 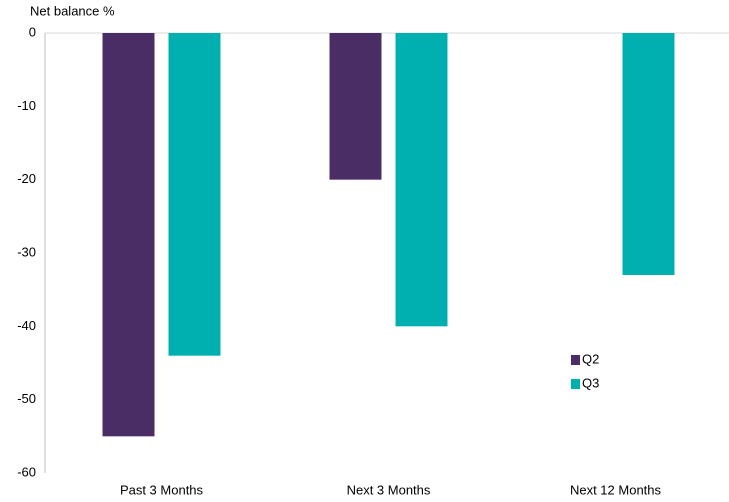 What do you see at coordinates (26, 178) in the screenshot?
I see `y-tick-label: -20` at bounding box center [26, 178].